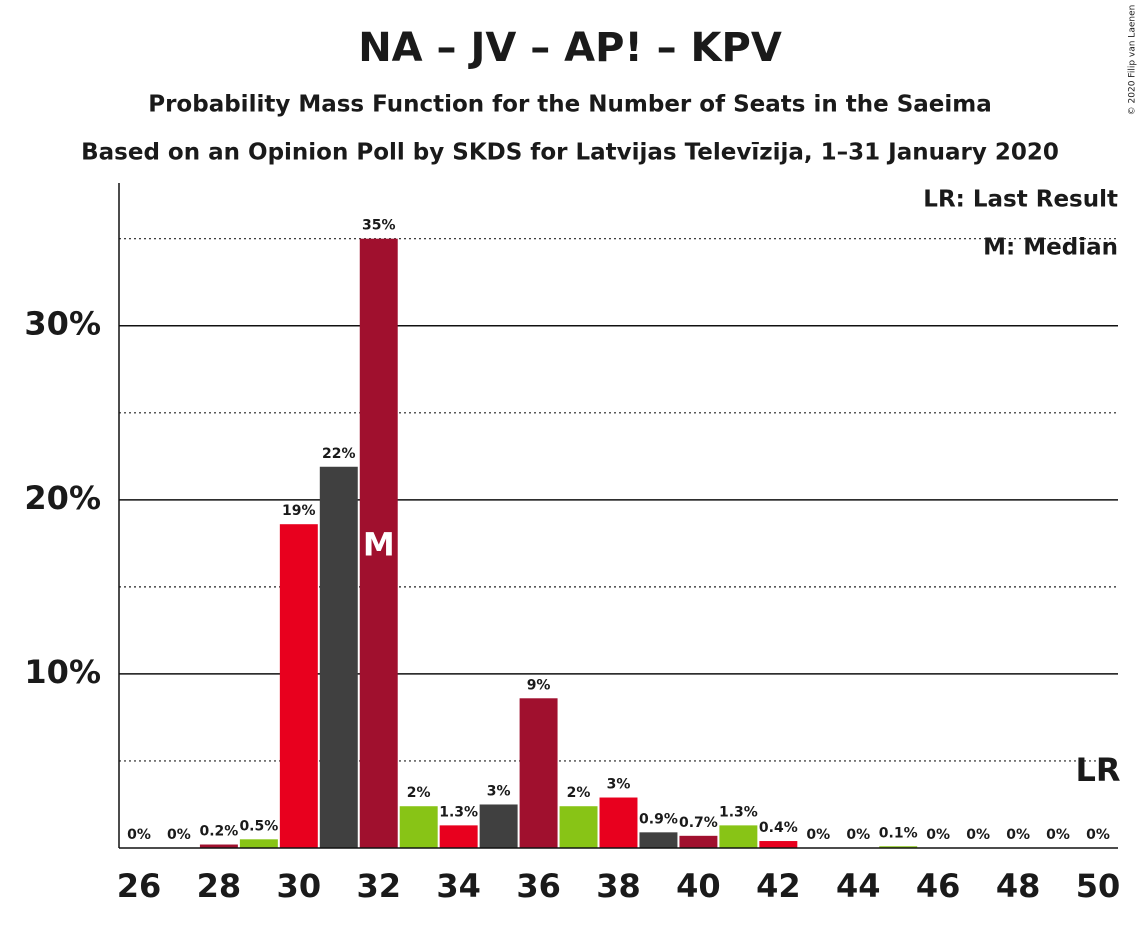  What do you see at coordinates (299, 886) in the screenshot?
I see `x-tick-label: 30` at bounding box center [299, 886].